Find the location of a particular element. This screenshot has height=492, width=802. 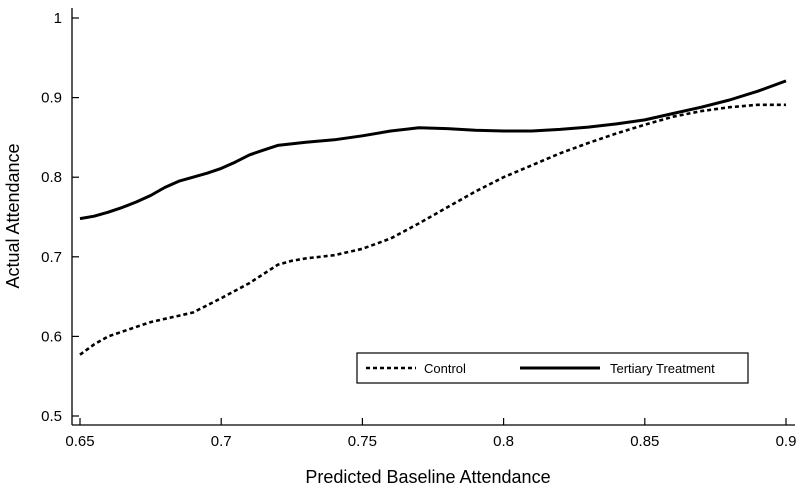

x-tick-label: 0.65 is located at coordinates (79, 441).